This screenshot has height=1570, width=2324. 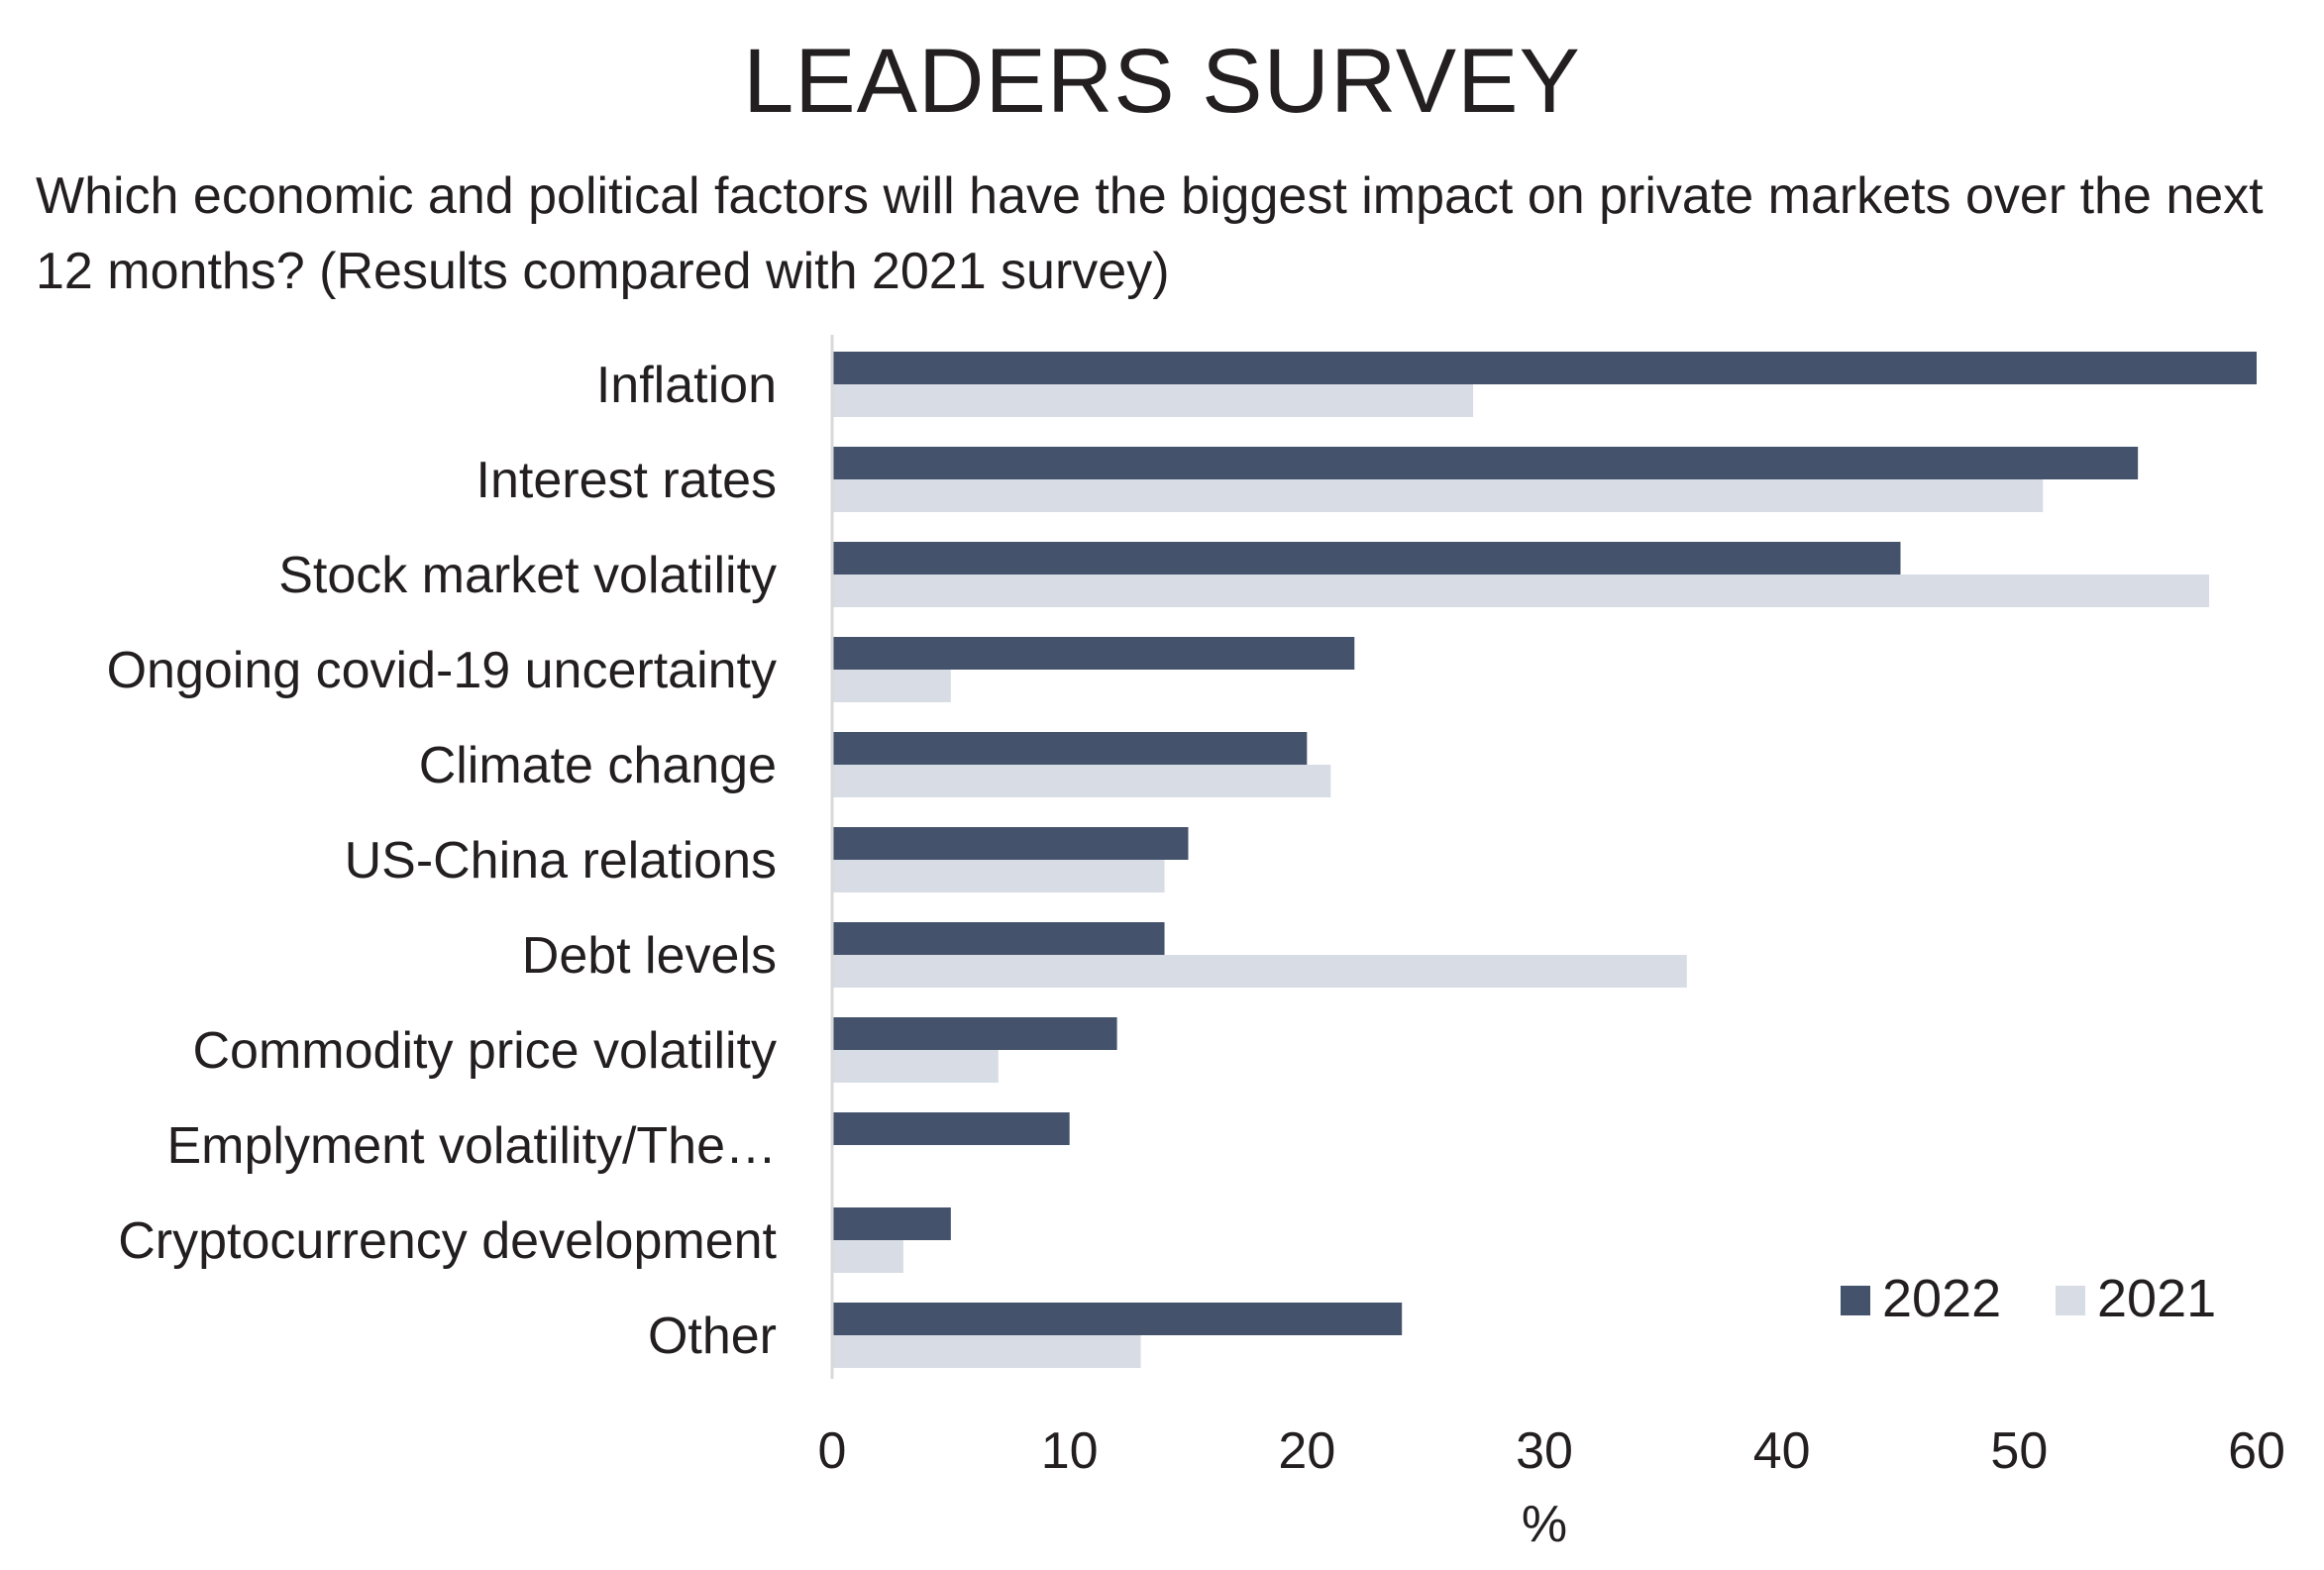 What do you see at coordinates (442, 671) in the screenshot?
I see `category-label: Ongoing covid-19 uncertainty` at bounding box center [442, 671].